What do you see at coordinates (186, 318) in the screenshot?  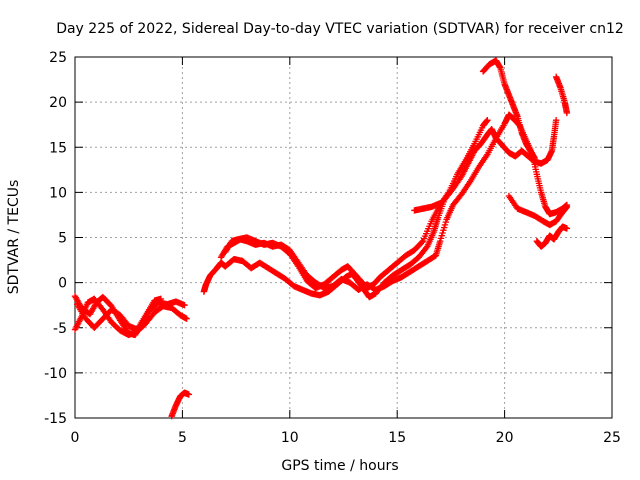 I see `data-point-track-b` at bounding box center [186, 318].